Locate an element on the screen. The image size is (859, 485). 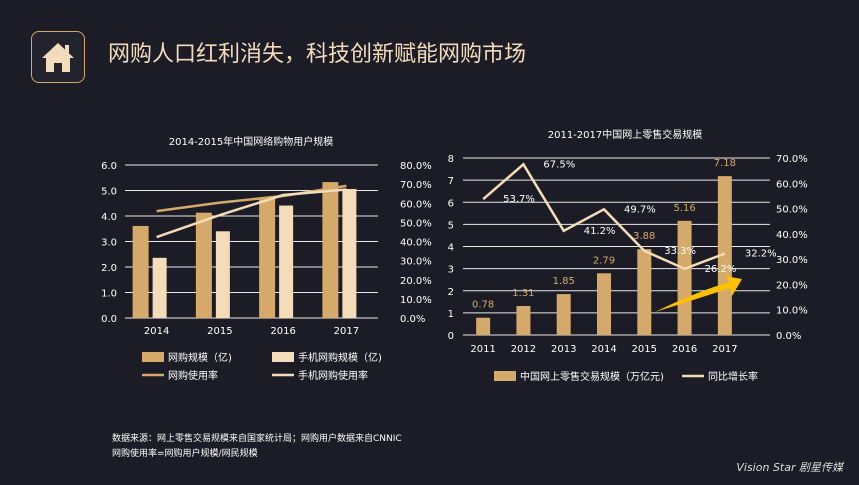
chart-title: 2011-2017中国网上零售交易规模 is located at coordinates (625, 134).